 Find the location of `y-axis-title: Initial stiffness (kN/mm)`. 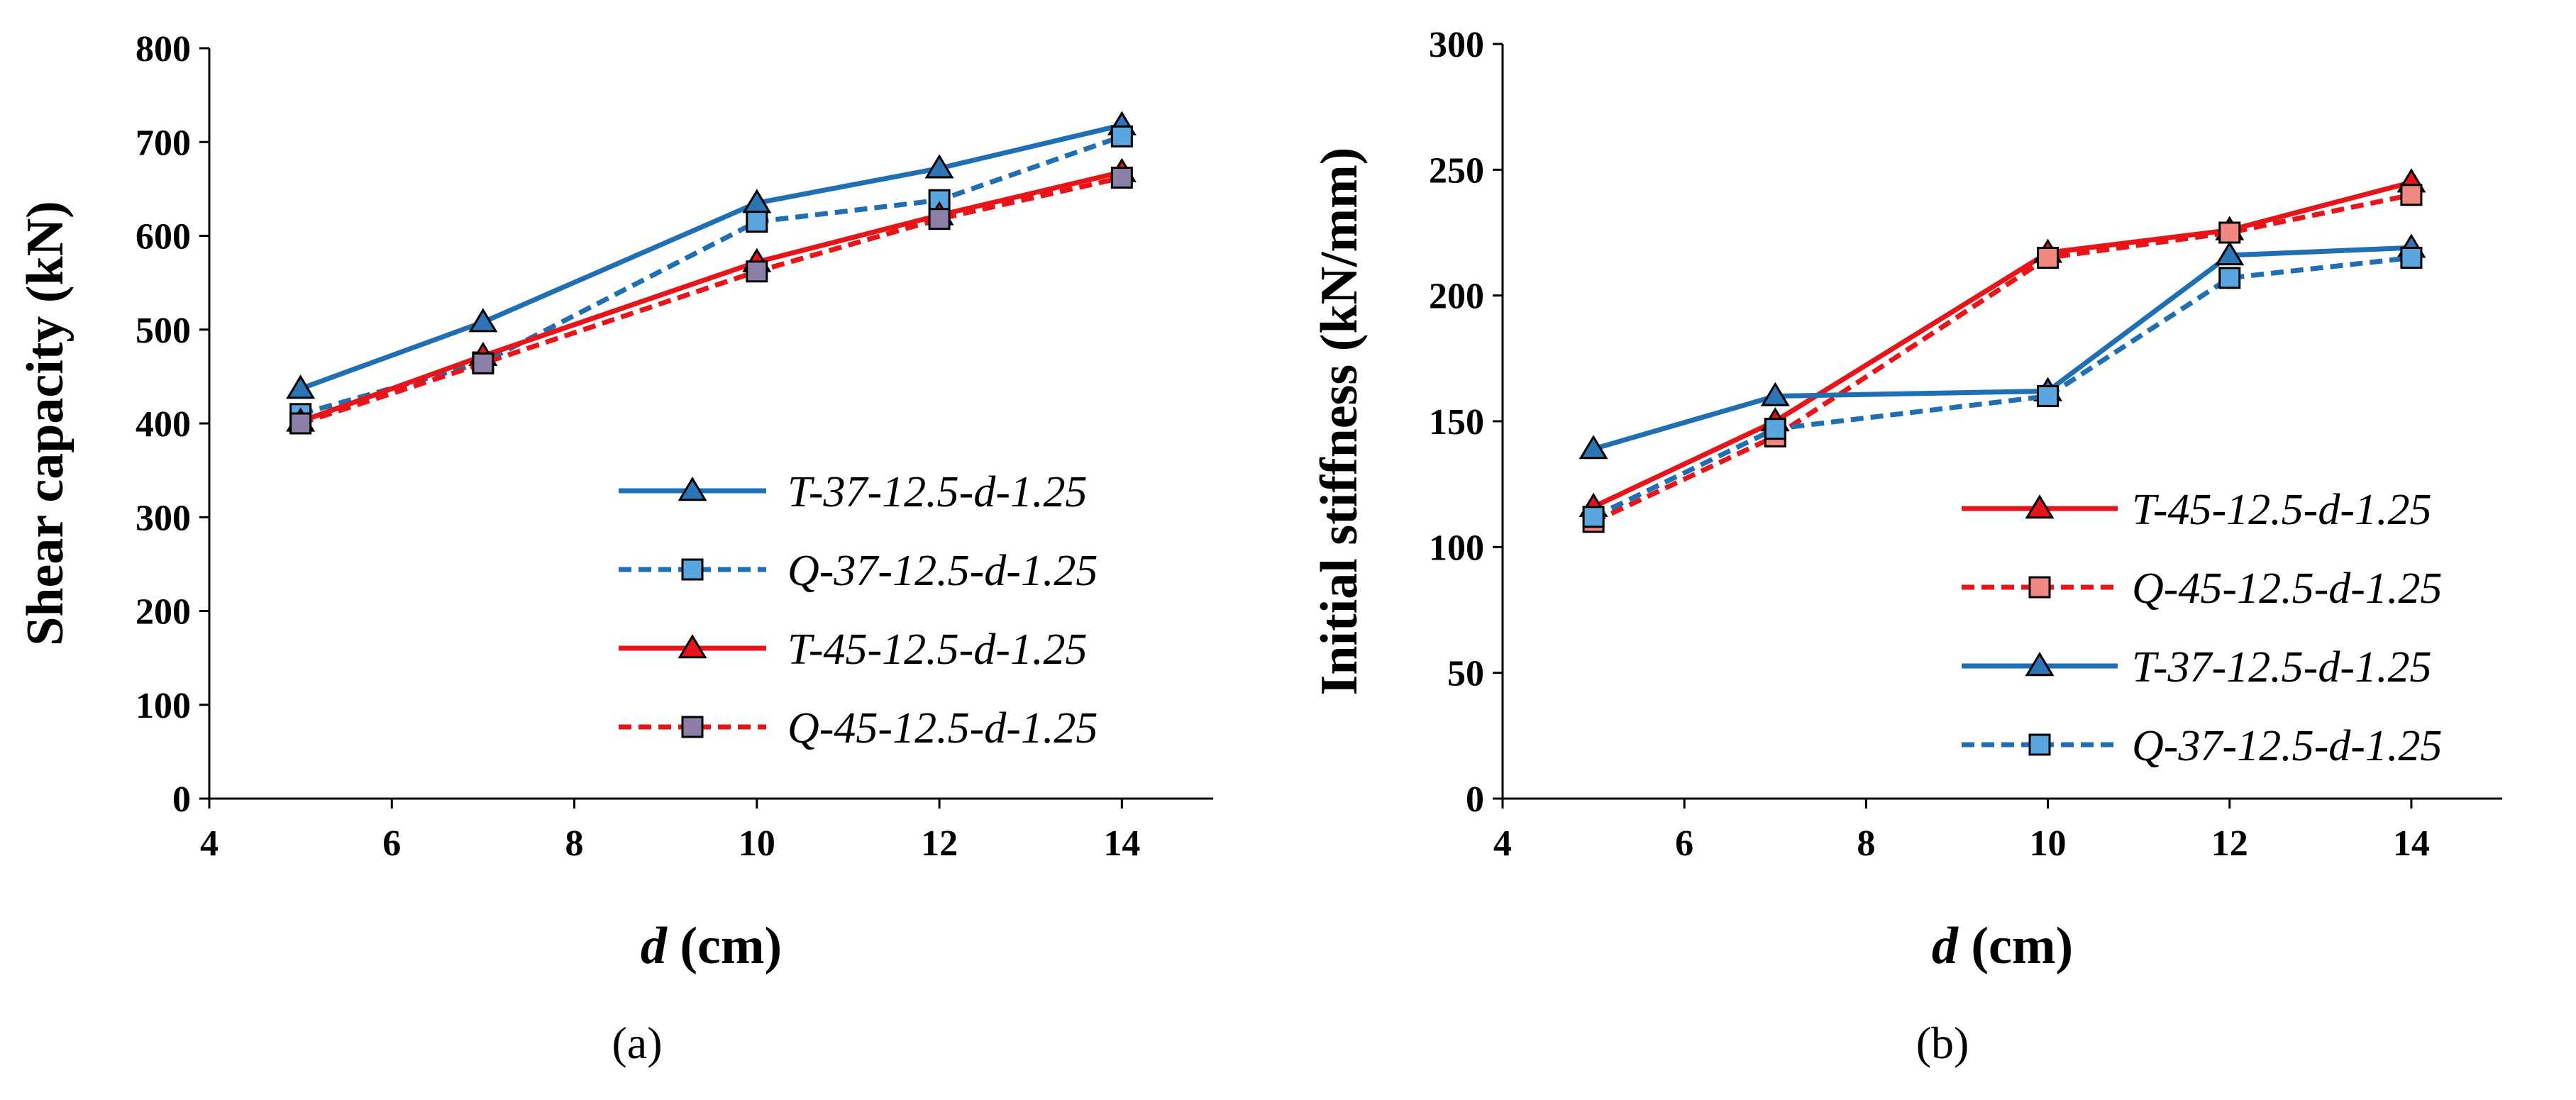

y-axis-title: Initial stiffness (kN/mm) is located at coordinates (1339, 422).